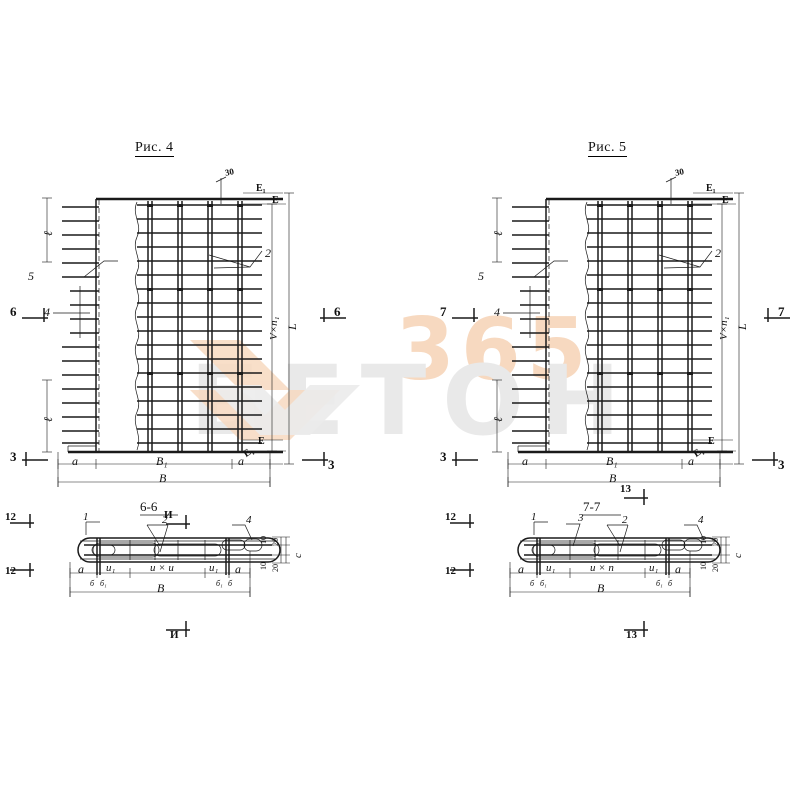  Describe the element at coordinates (184, 387) in the screenshot. I see `fig4-section-marks` at that location.